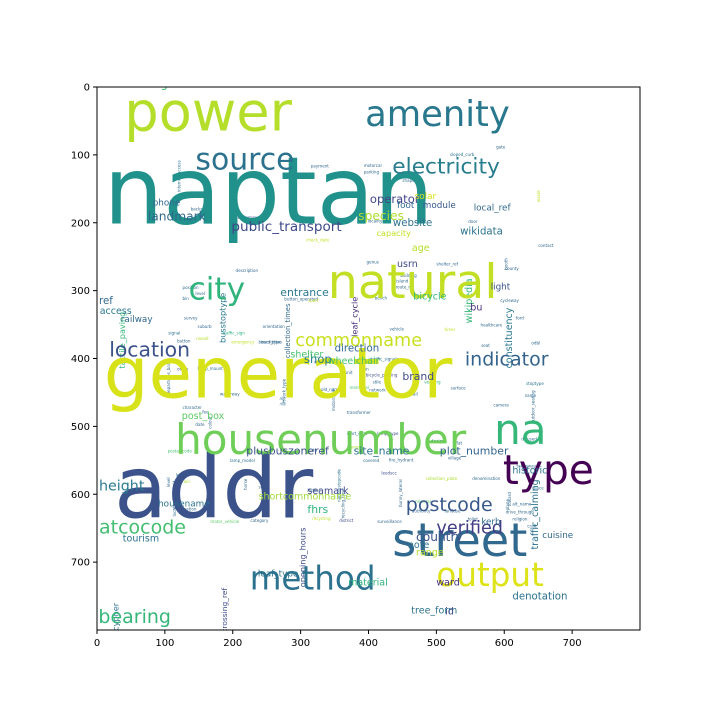 This screenshot has height=720, width=720. What do you see at coordinates (385, 358) in the screenshot?
I see `word-small-traffic-signals: traffic_signals` at bounding box center [385, 358].